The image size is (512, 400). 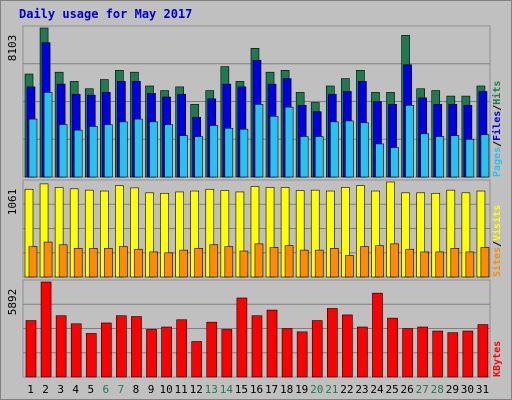 I want to click on x-tick-label: 14, so click(x=227, y=389).